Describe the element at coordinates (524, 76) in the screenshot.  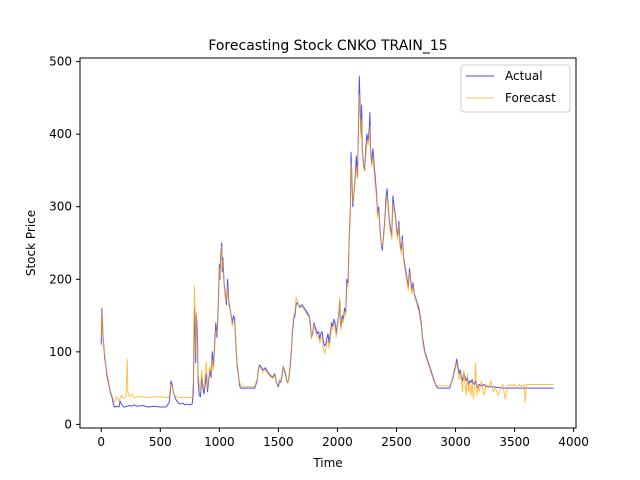
I see `legend-label-actual: Actual` at that location.